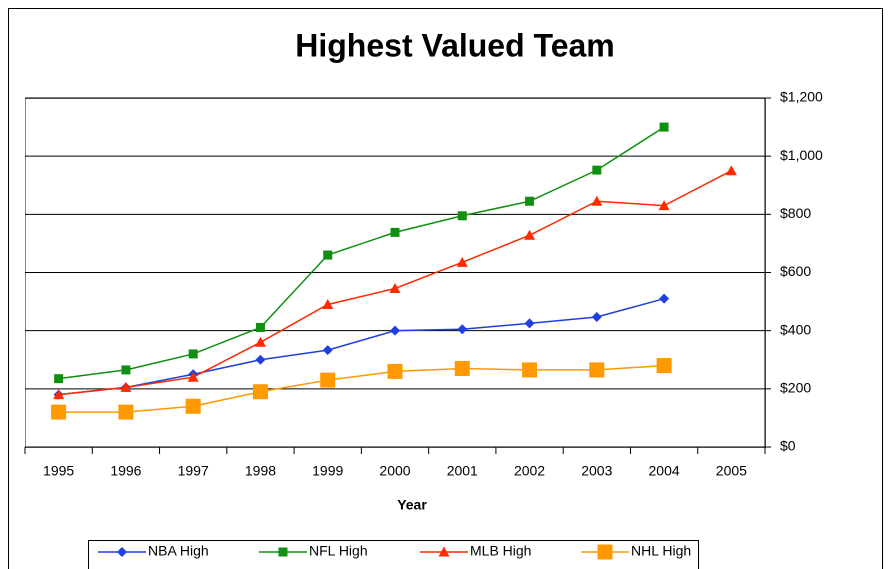 The height and width of the screenshot is (569, 891). Describe the element at coordinates (412, 505) in the screenshot. I see `x-axis-label: Year` at that location.